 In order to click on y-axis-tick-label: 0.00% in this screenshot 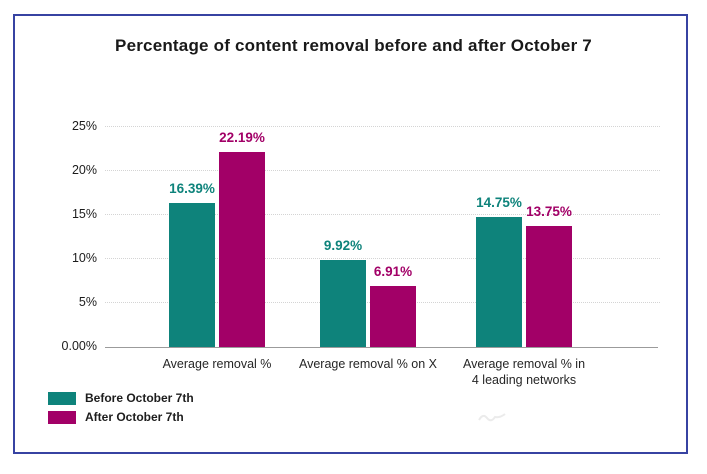, I will do `click(79, 346)`.